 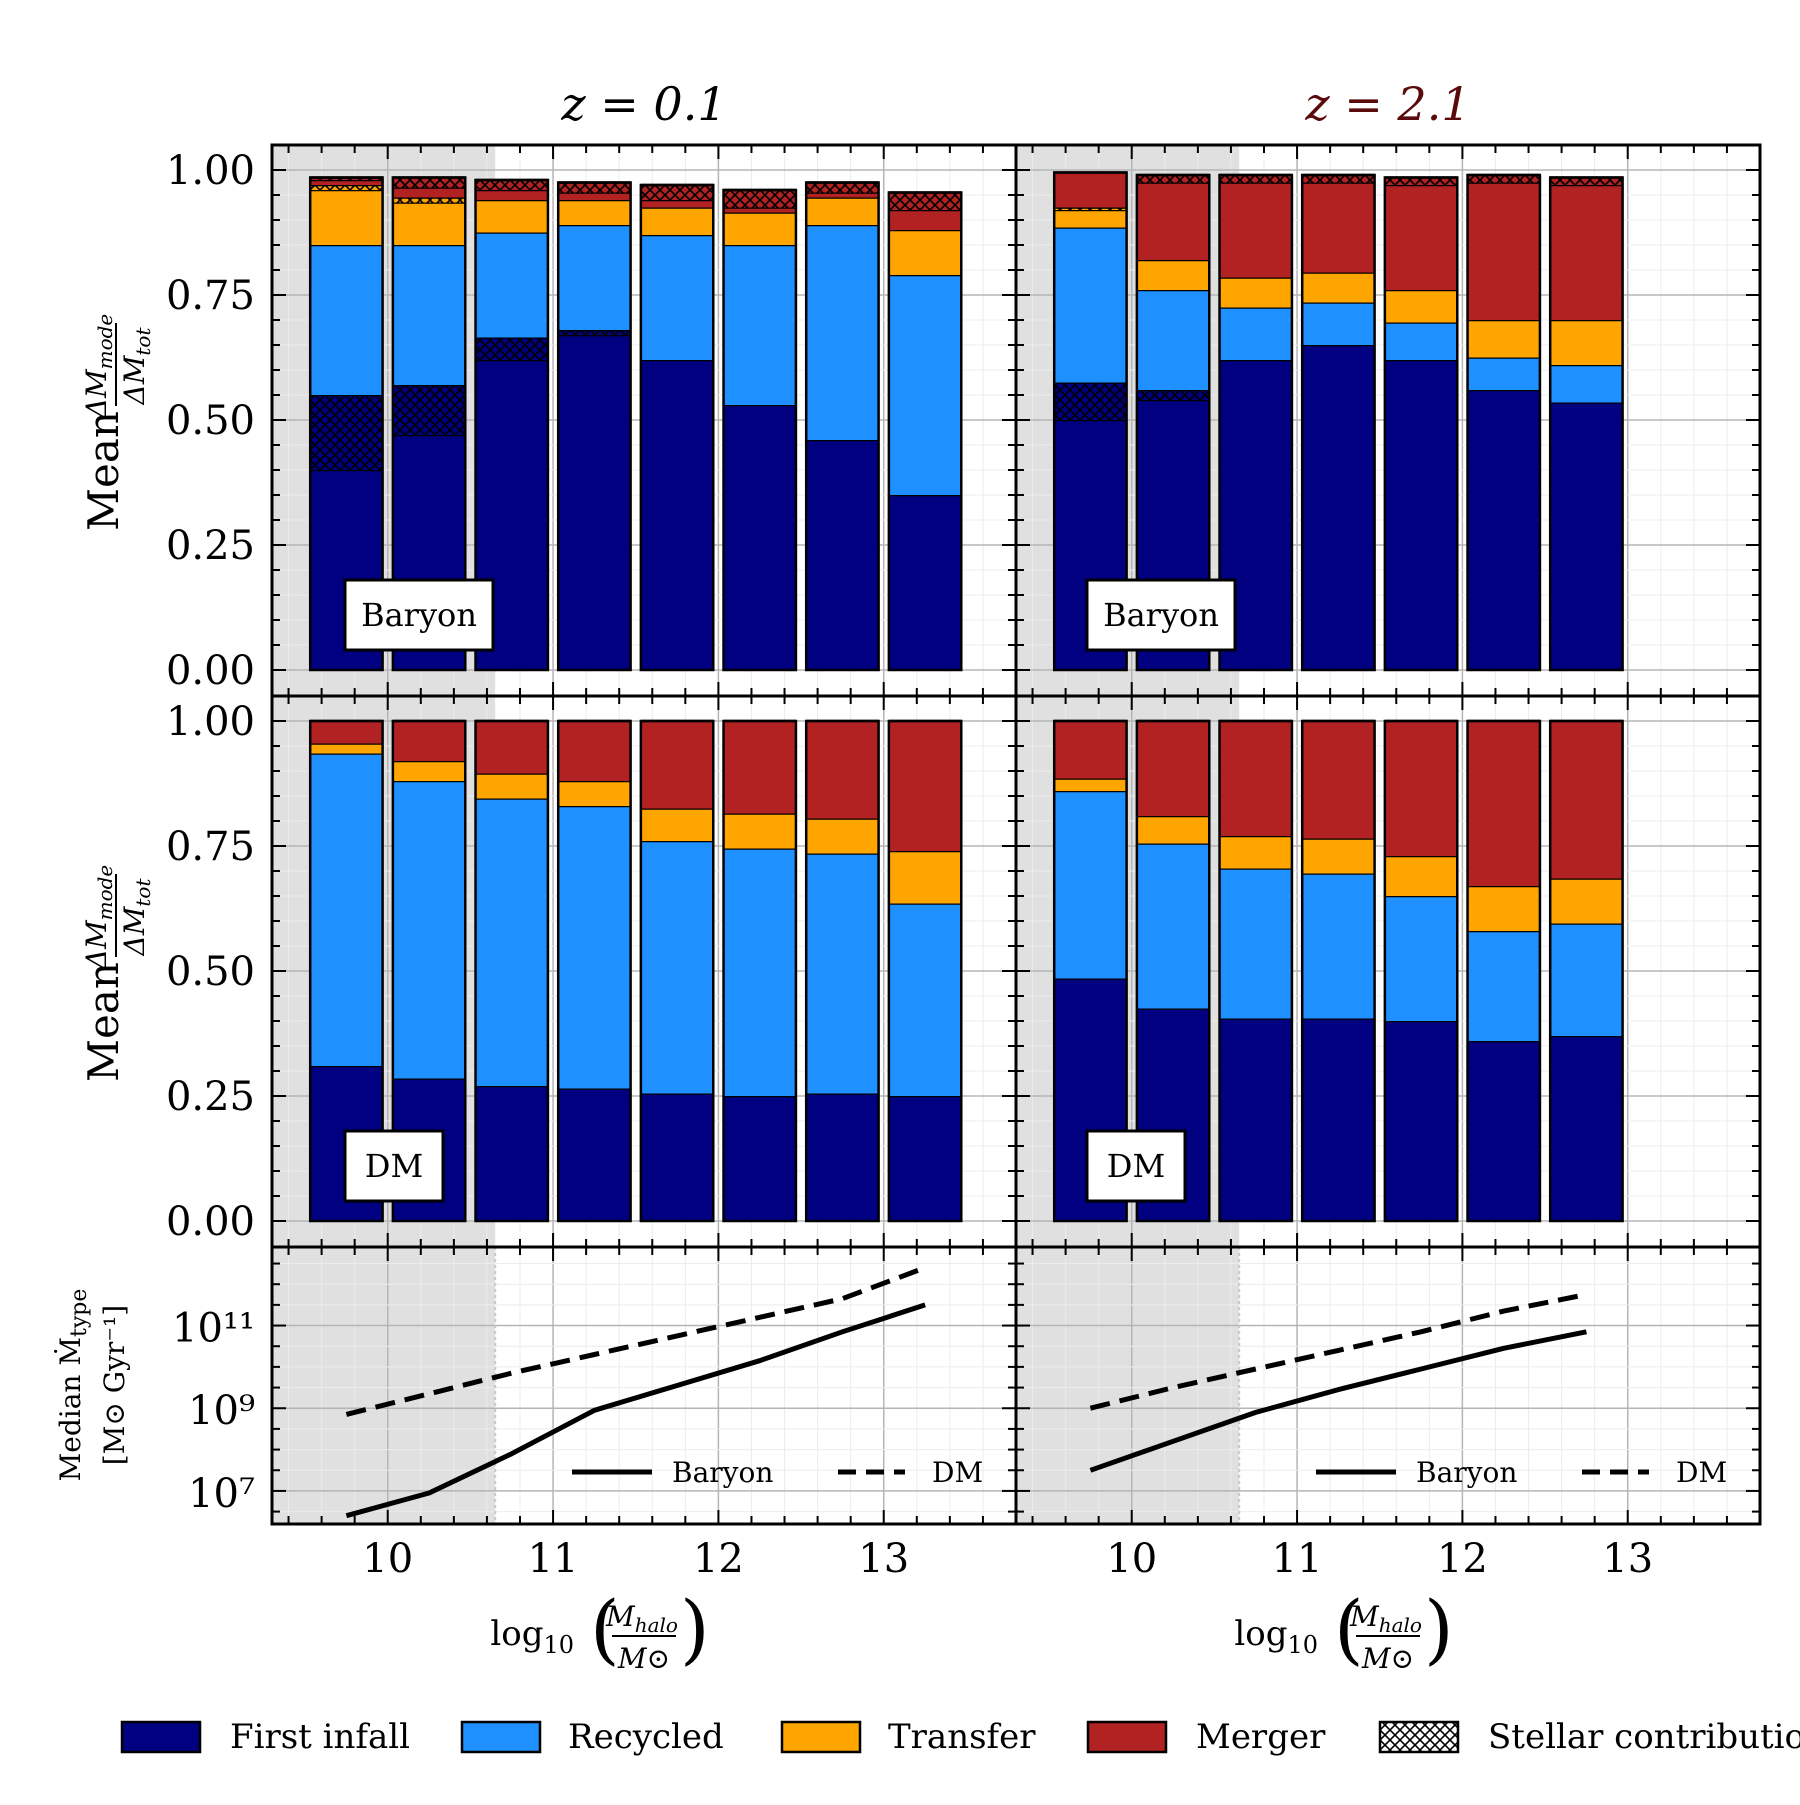 What do you see at coordinates (1136, 1166) in the screenshot?
I see `badge-mid-right: DM` at bounding box center [1136, 1166].